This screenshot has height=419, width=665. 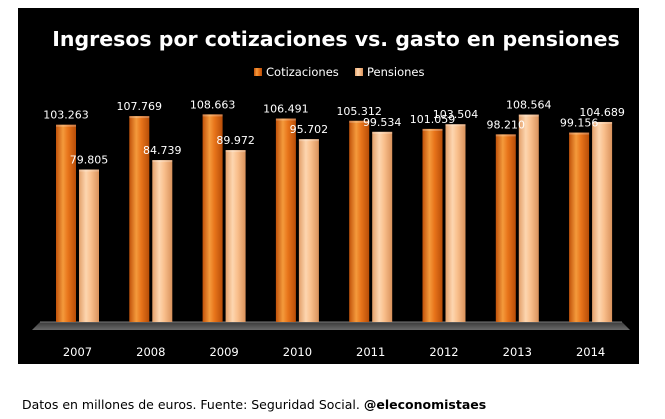 I want to click on x-tick-2008: 2008, so click(x=150, y=352).